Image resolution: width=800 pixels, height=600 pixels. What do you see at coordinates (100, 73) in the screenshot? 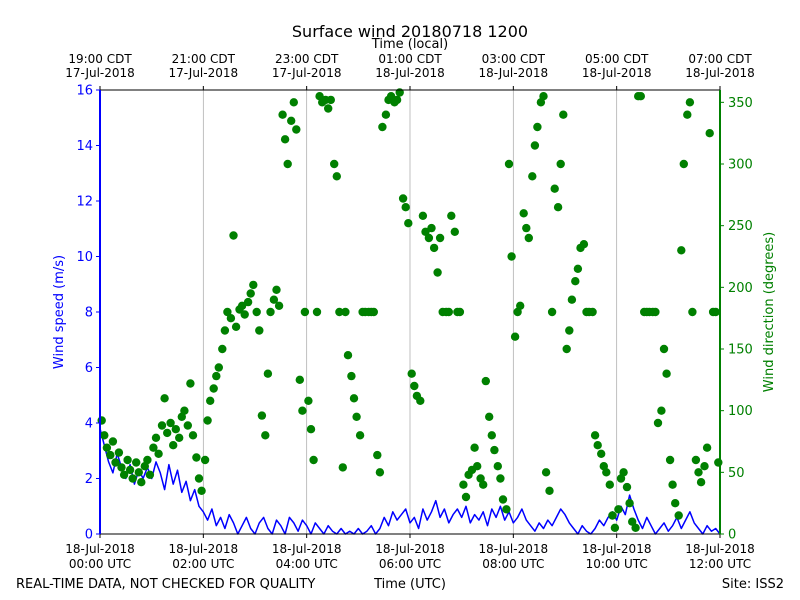
I see `top-tick-date: 17-Jul-2018` at bounding box center [100, 73].